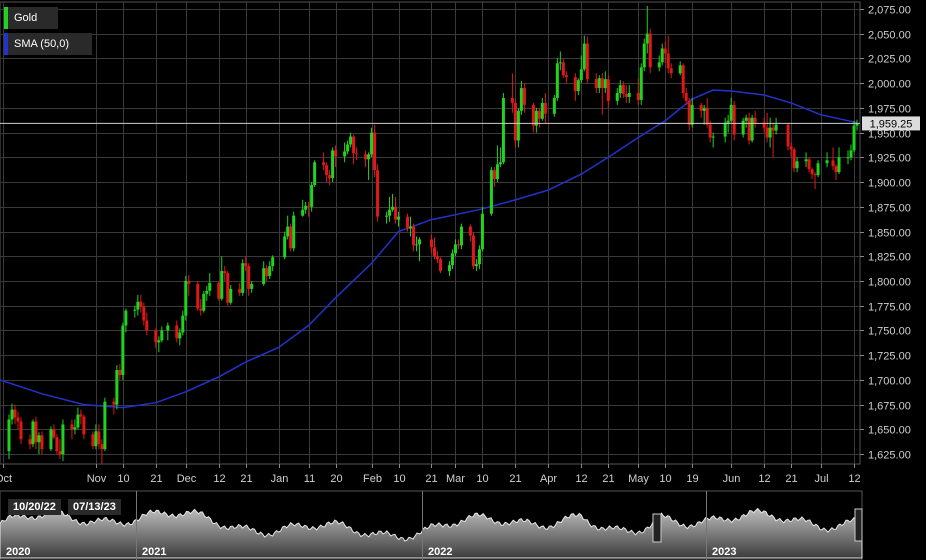 The height and width of the screenshot is (560, 926). Describe the element at coordinates (889, 184) in the screenshot. I see `y-tick-label: 1,900.00` at that location.